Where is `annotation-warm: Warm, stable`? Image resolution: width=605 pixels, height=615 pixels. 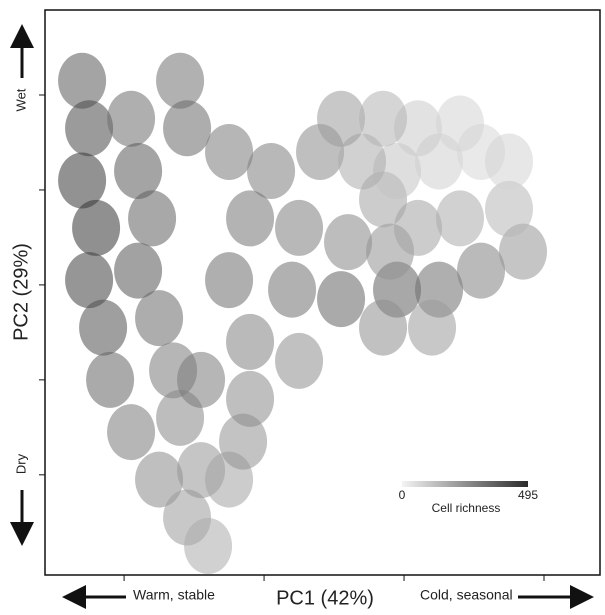
annotation-warm: Warm, stable is located at coordinates (174, 595).